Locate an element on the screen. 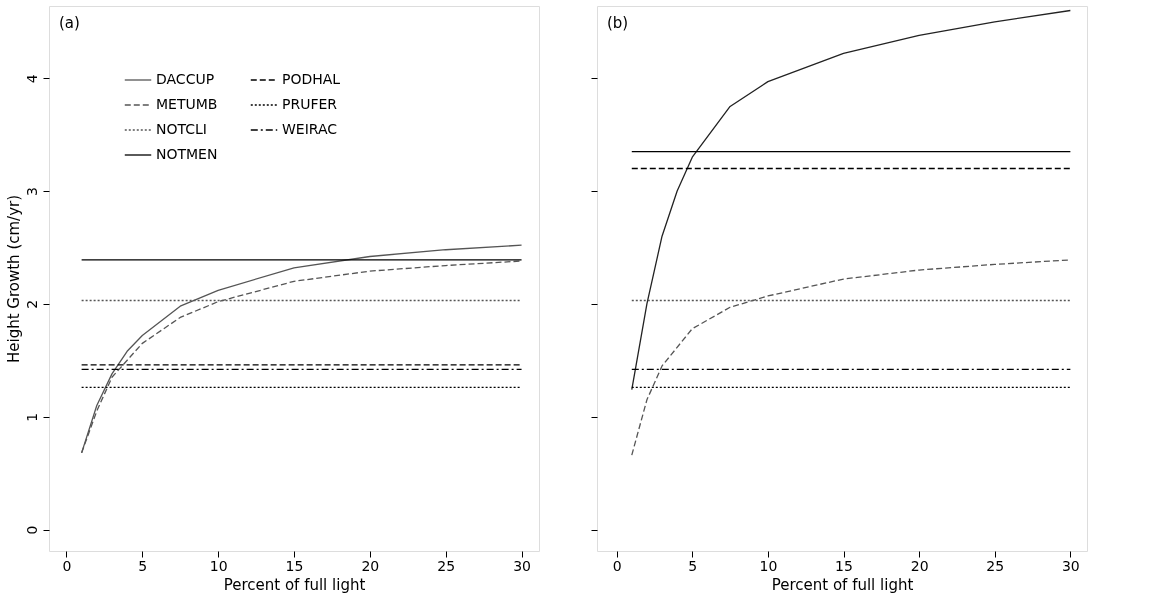  legend-label: PRUFER is located at coordinates (310, 104).